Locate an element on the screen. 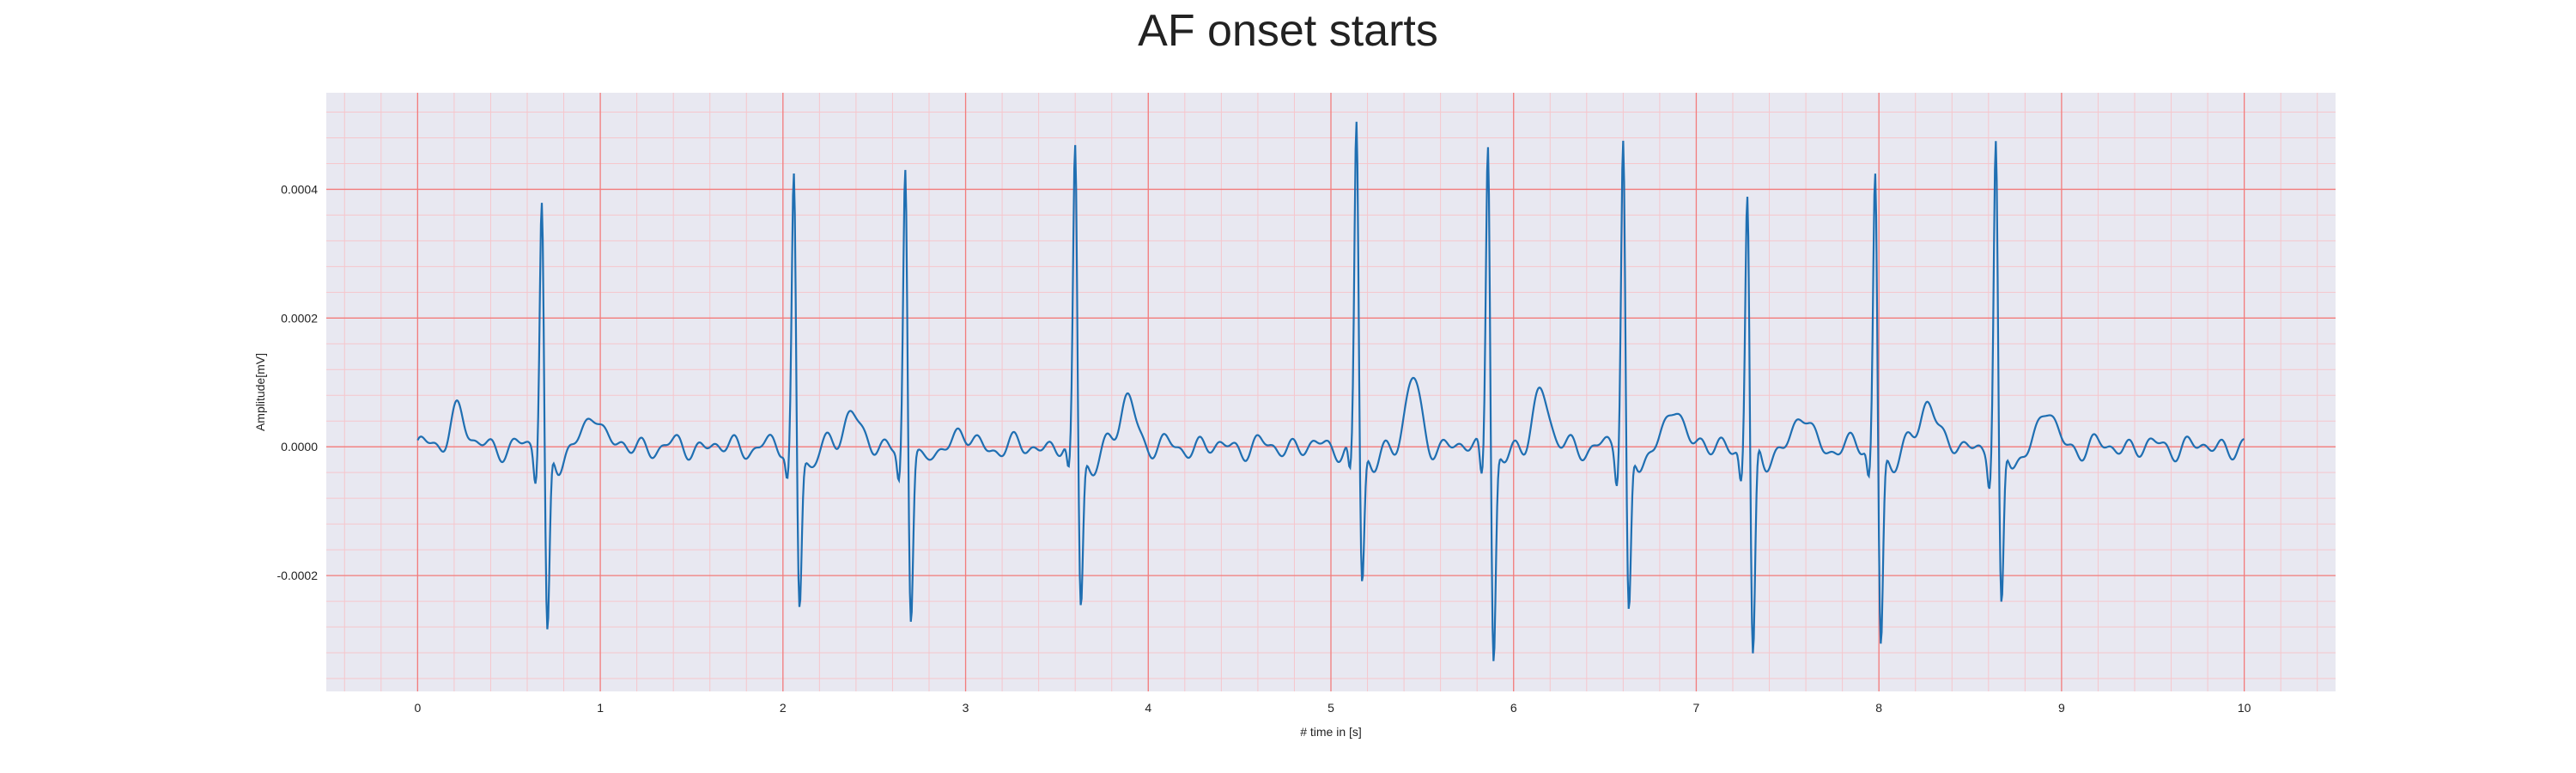 The image size is (2576, 773). x-axis-ticks: 0 1 2 3 4 5 6 7 8 9 10 is located at coordinates (1332, 708).